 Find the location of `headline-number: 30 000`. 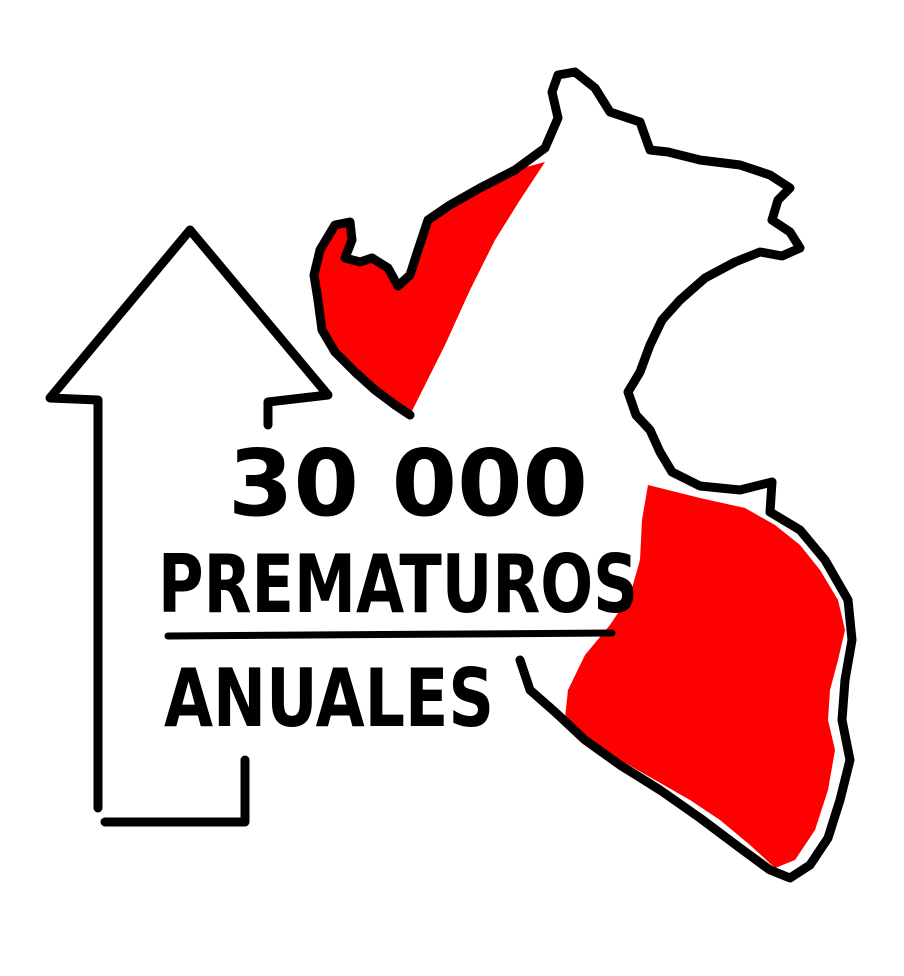

headline-number: 30 000 is located at coordinates (408, 483).